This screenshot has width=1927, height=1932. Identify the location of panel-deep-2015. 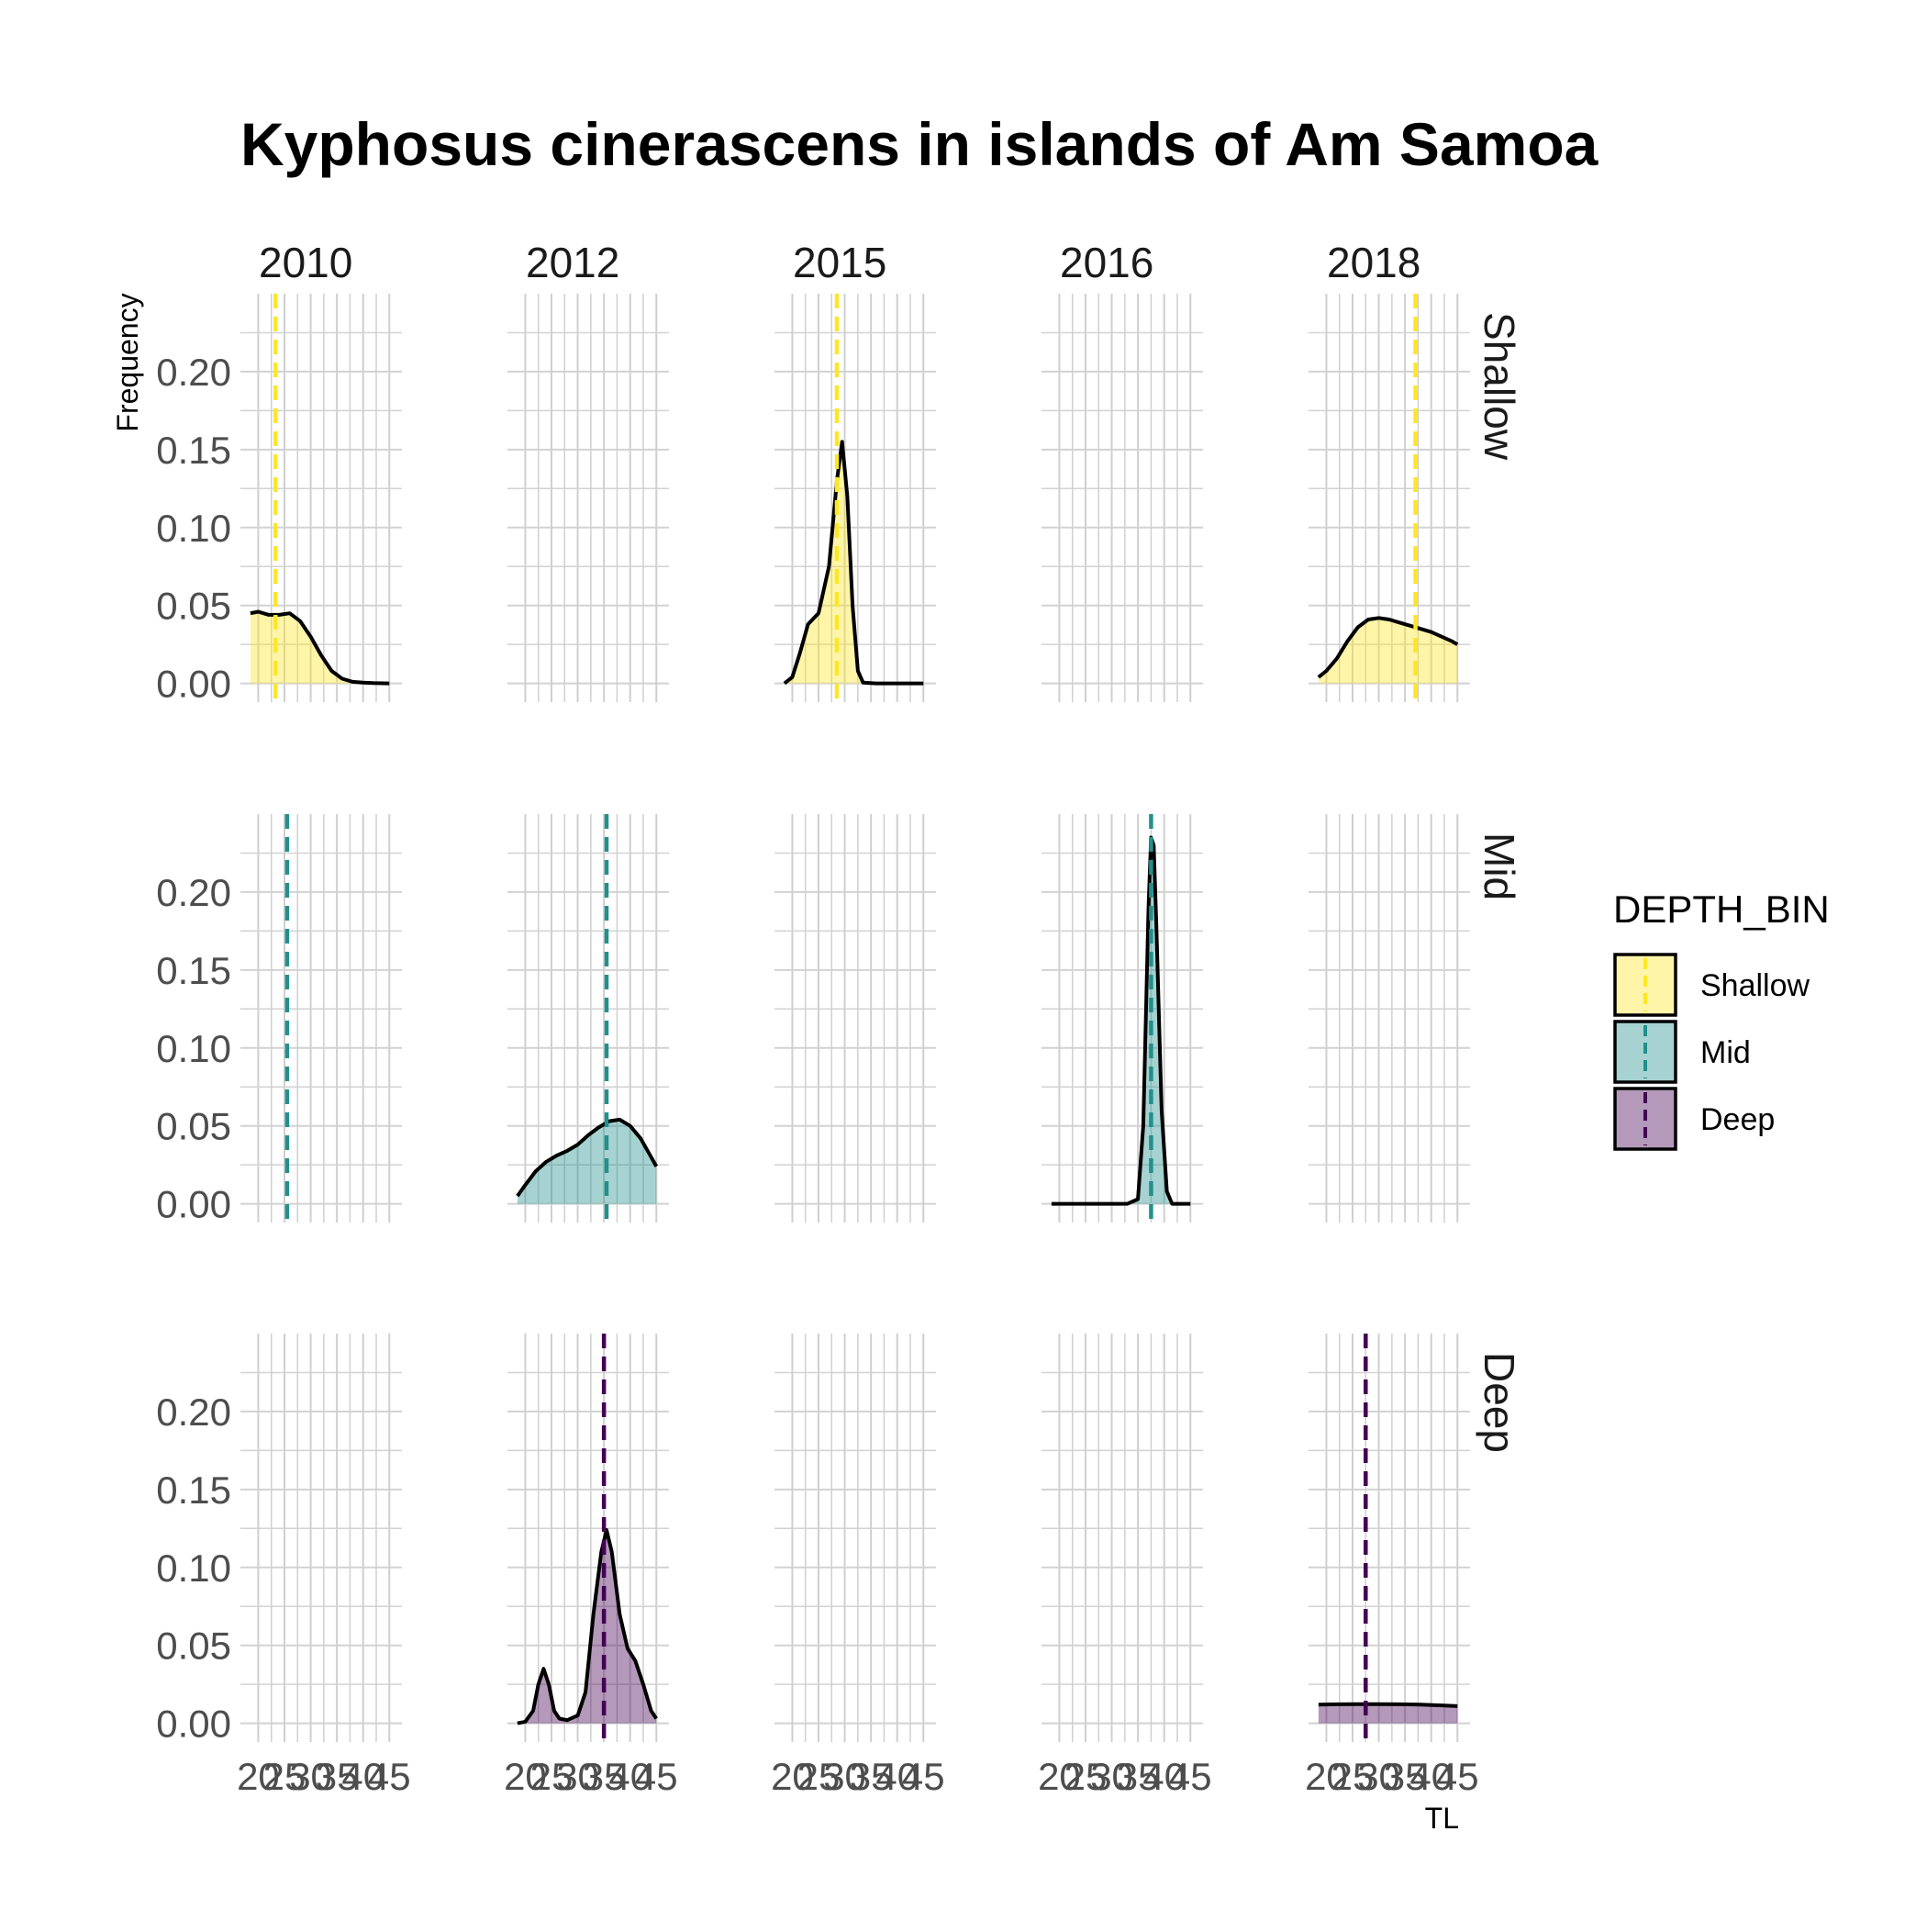
(855, 1538).